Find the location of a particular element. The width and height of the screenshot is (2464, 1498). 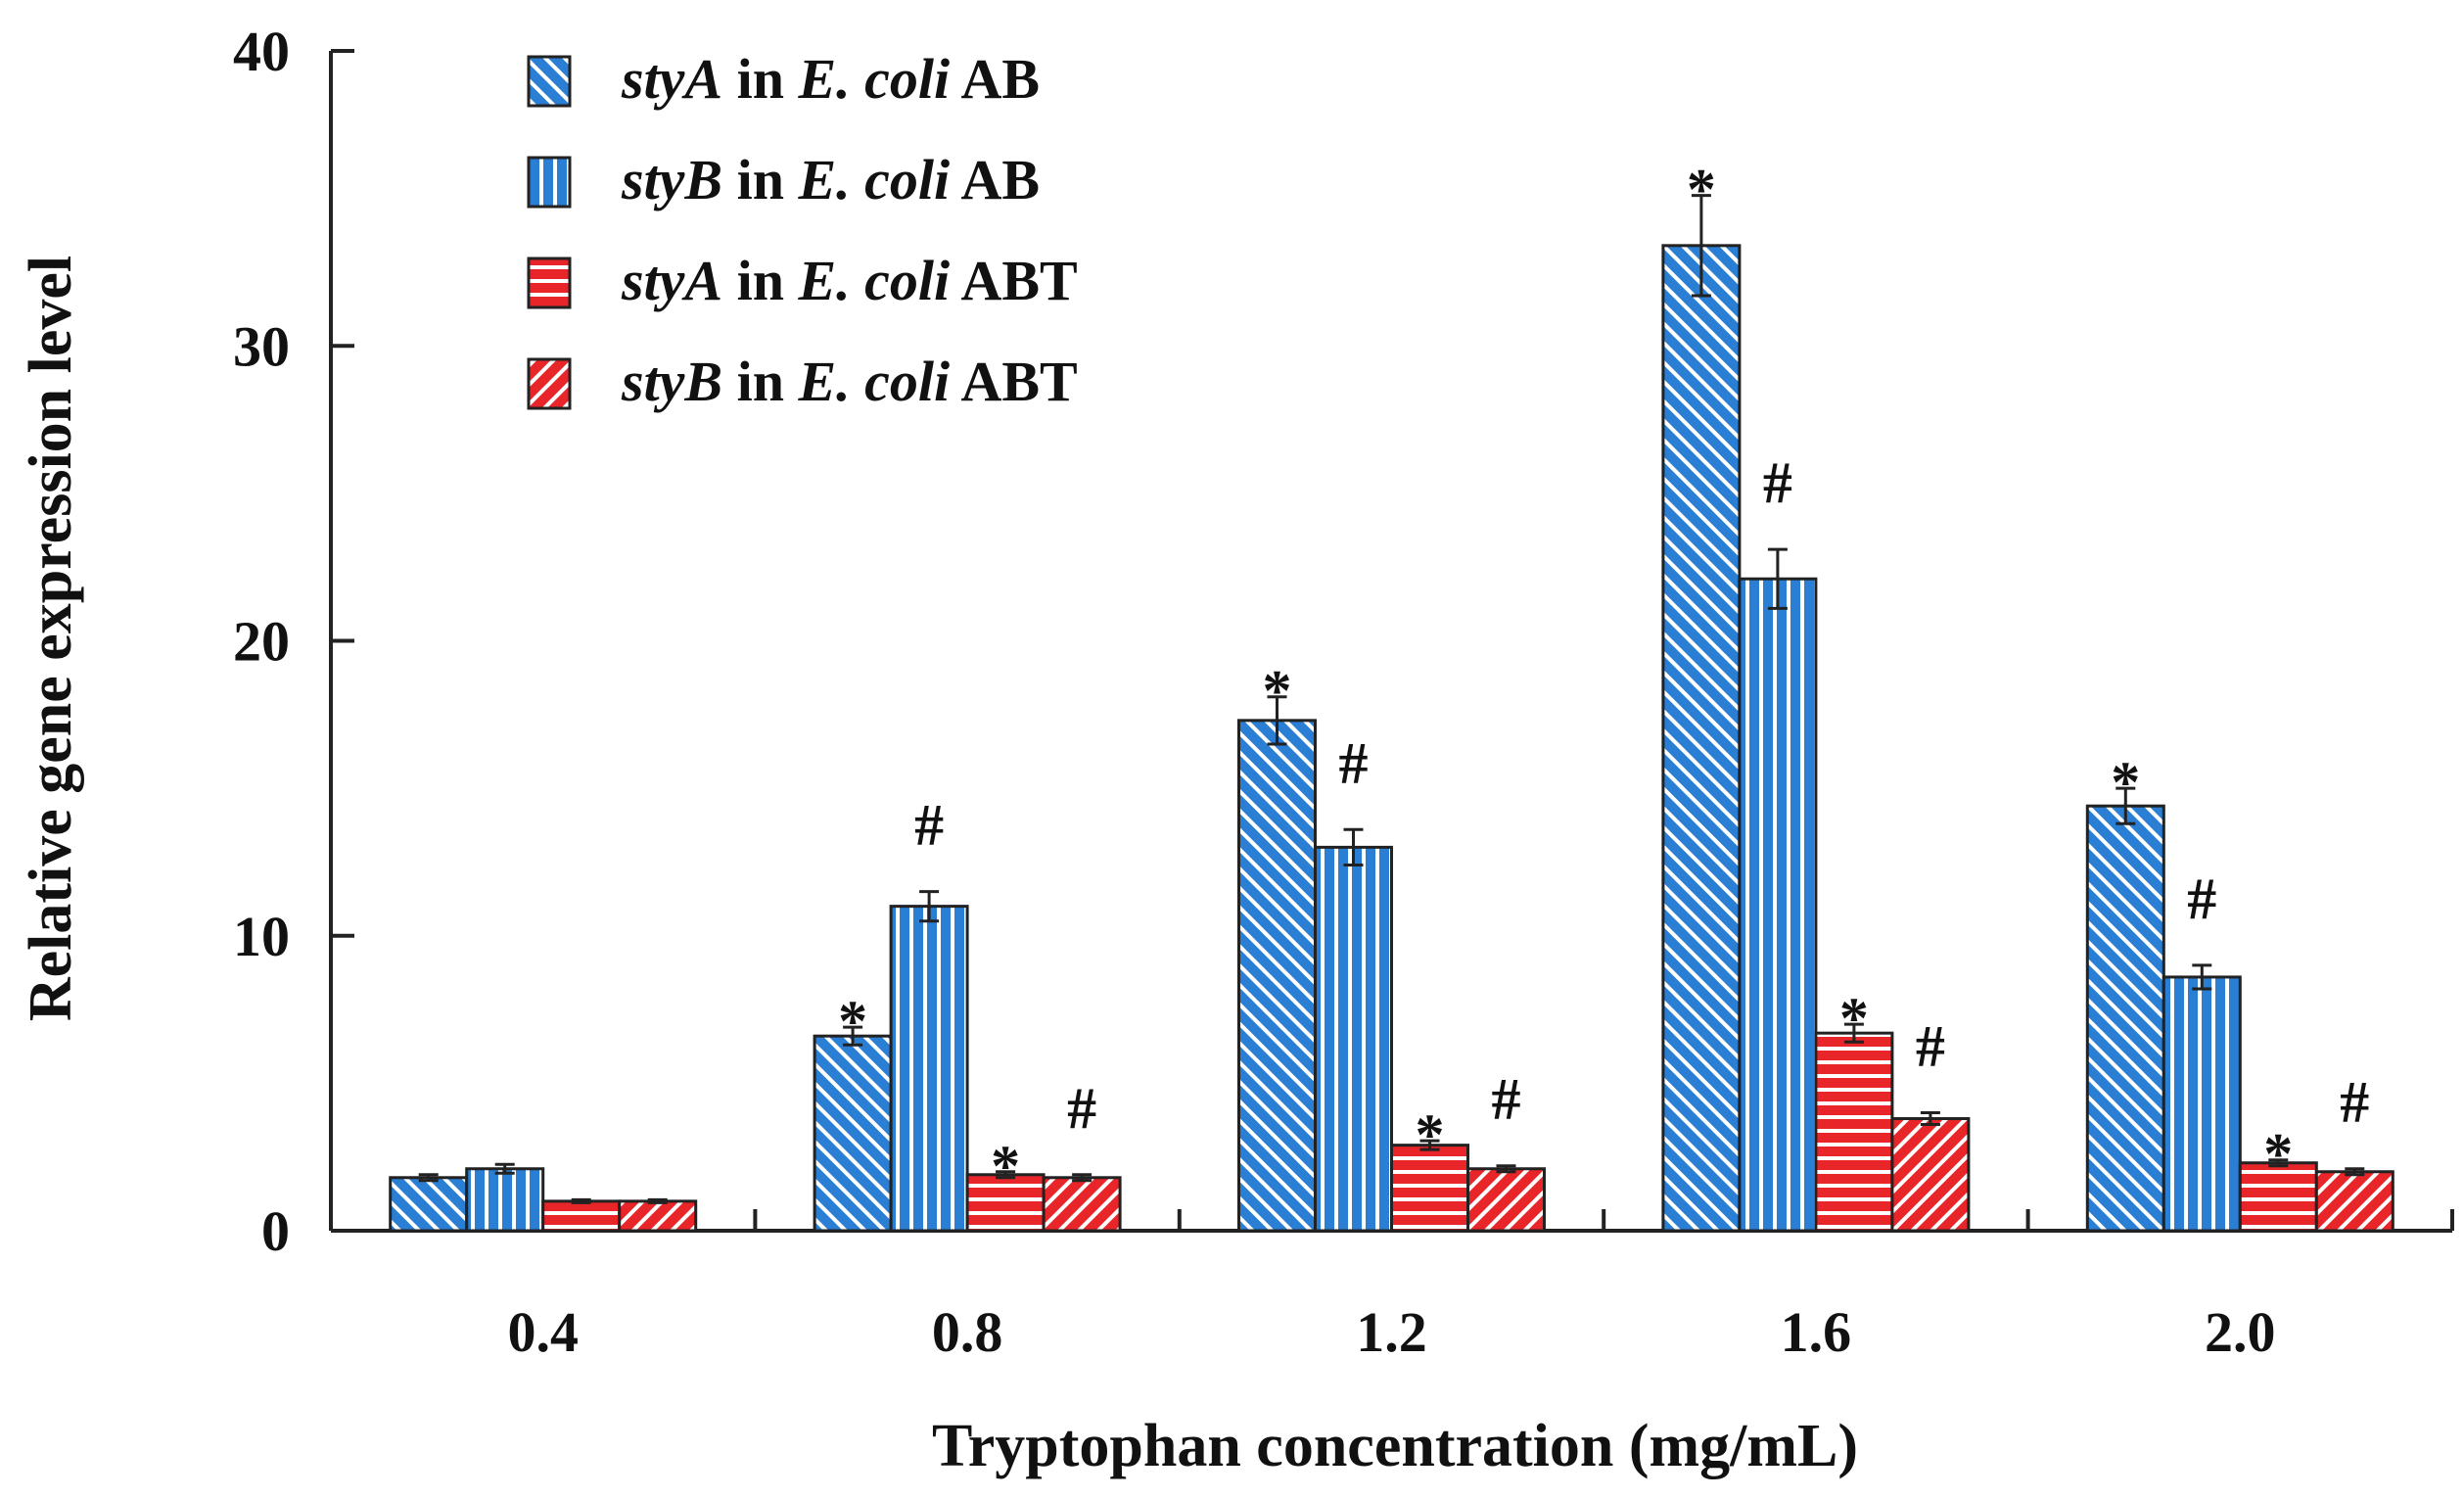

x-tick-label: 1.2 is located at coordinates (1391, 1332).